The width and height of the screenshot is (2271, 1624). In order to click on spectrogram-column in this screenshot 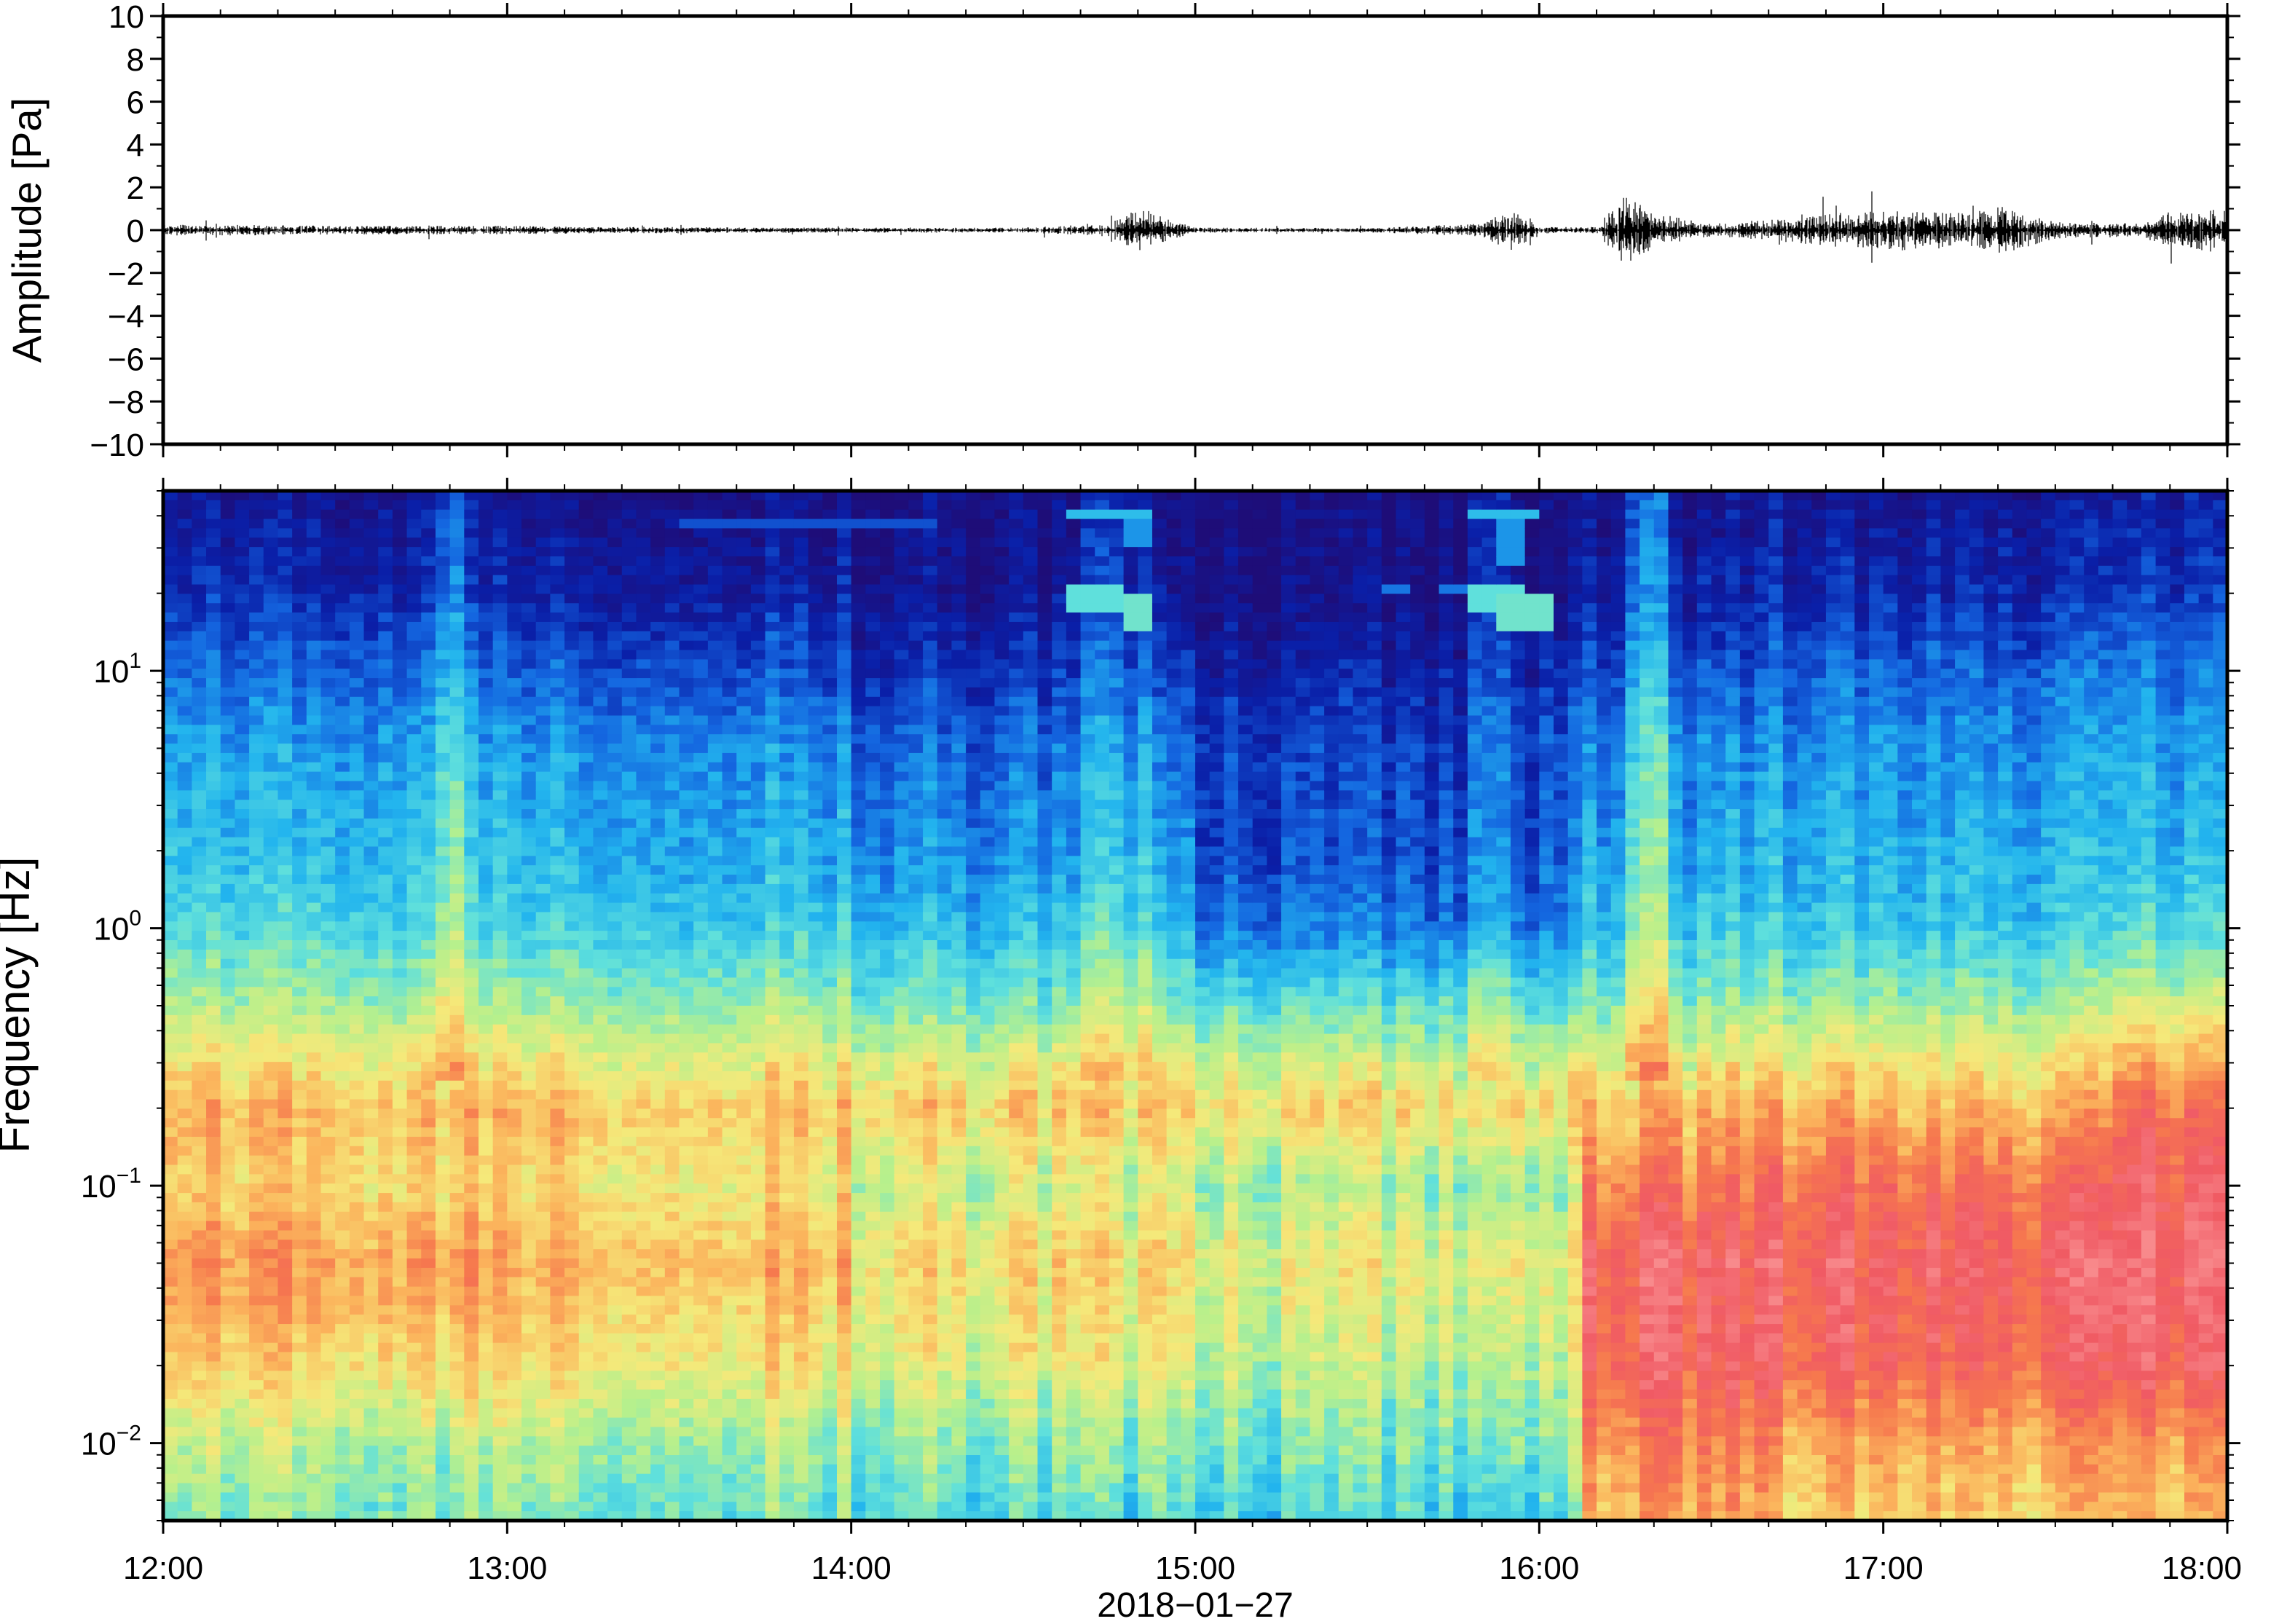, I will do `click(773, 1006)`.